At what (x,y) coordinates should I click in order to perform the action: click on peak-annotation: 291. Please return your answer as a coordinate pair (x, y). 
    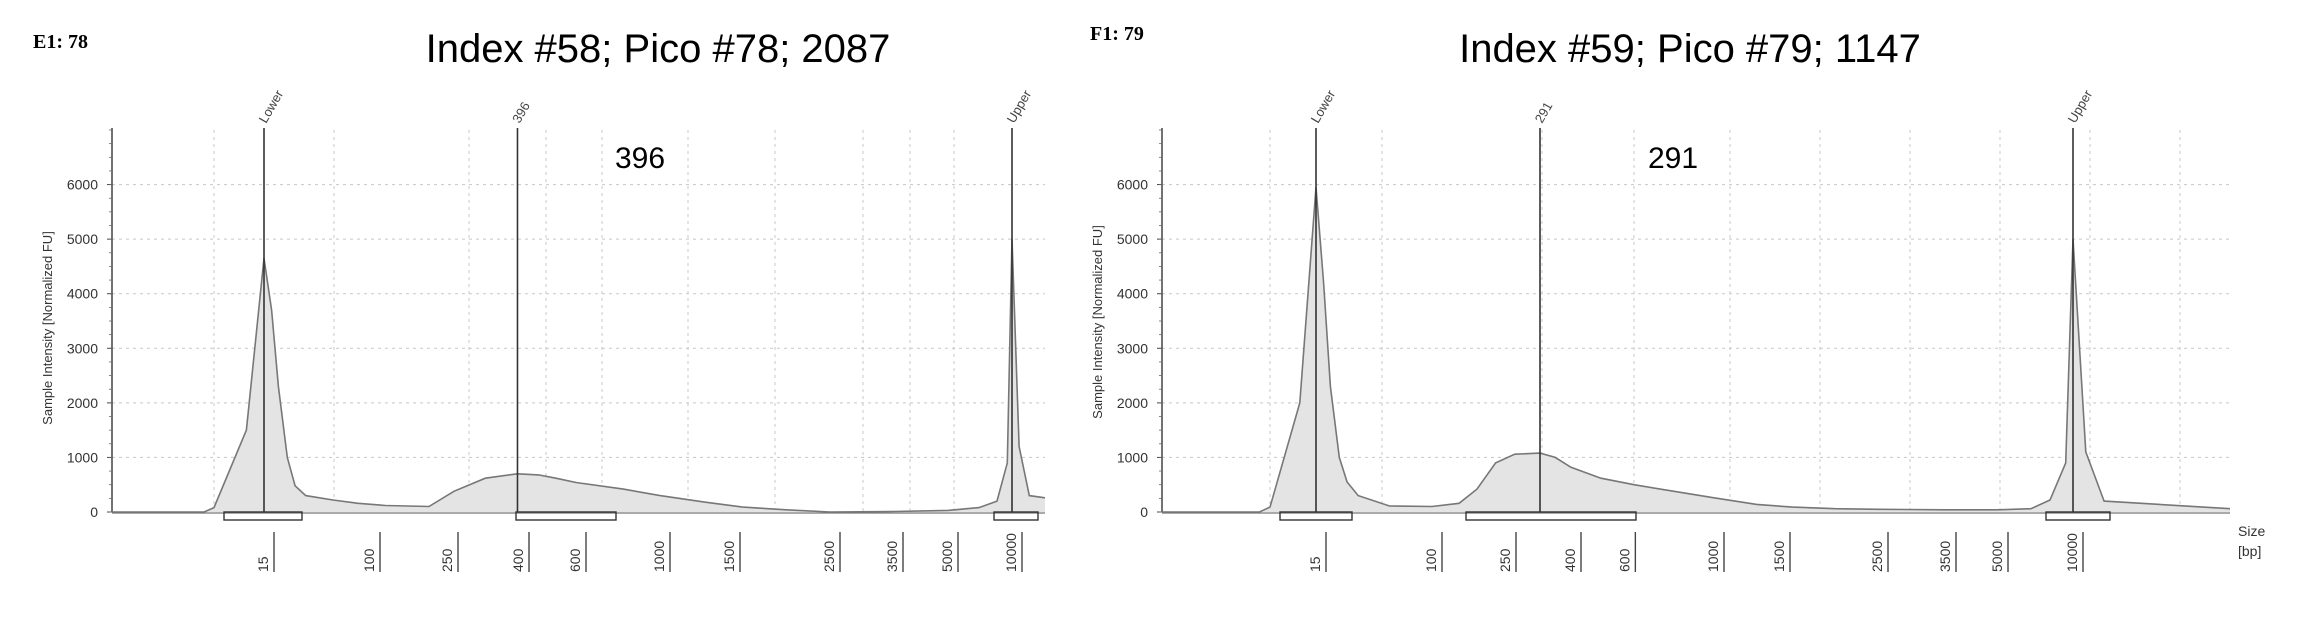
    Looking at the image, I should click on (1673, 158).